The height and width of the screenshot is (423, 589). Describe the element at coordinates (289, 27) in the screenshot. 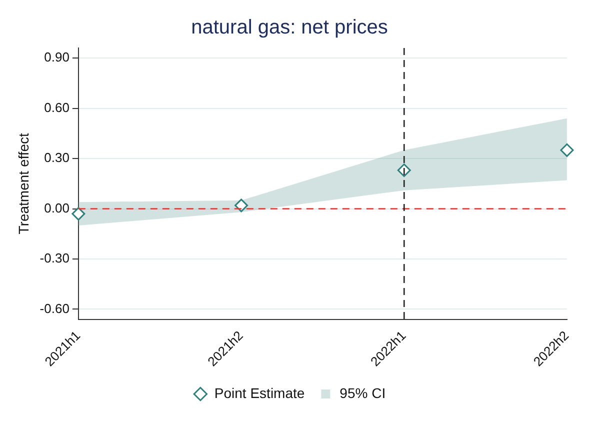

I see `chart-title: natural gas: net prices` at that location.